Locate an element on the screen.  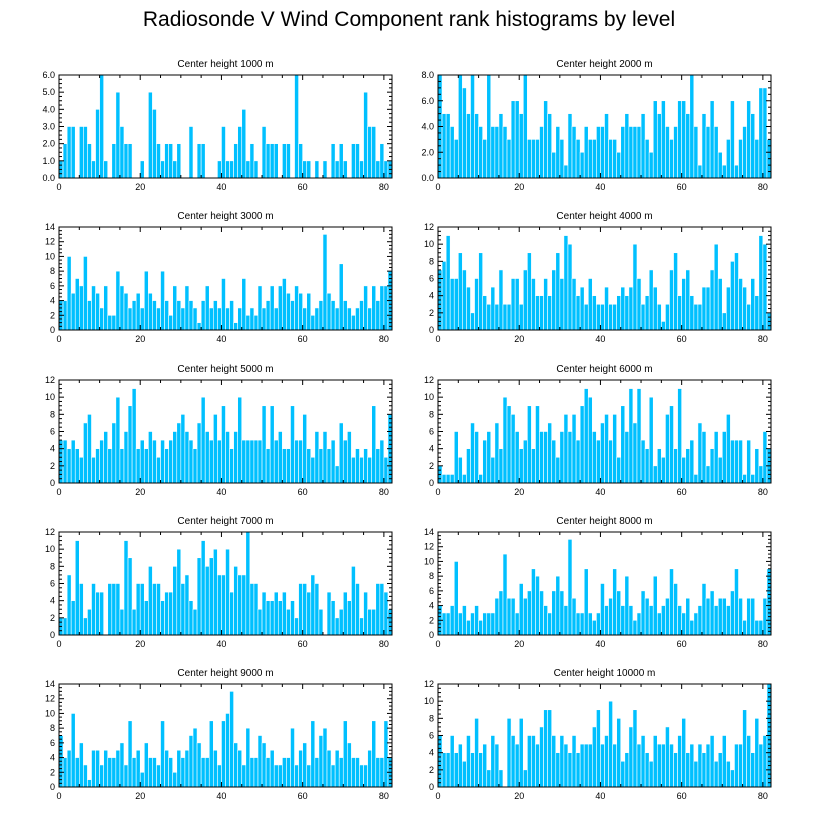
panel-title: Center height 10000 m is located at coordinates (605, 673).